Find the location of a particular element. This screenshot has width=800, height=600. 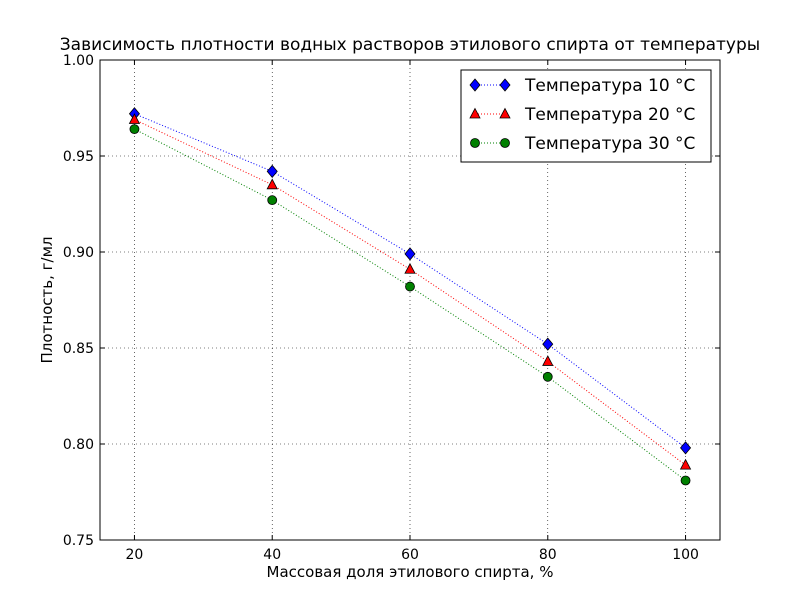

x-tick-label: 60 is located at coordinates (410, 555).